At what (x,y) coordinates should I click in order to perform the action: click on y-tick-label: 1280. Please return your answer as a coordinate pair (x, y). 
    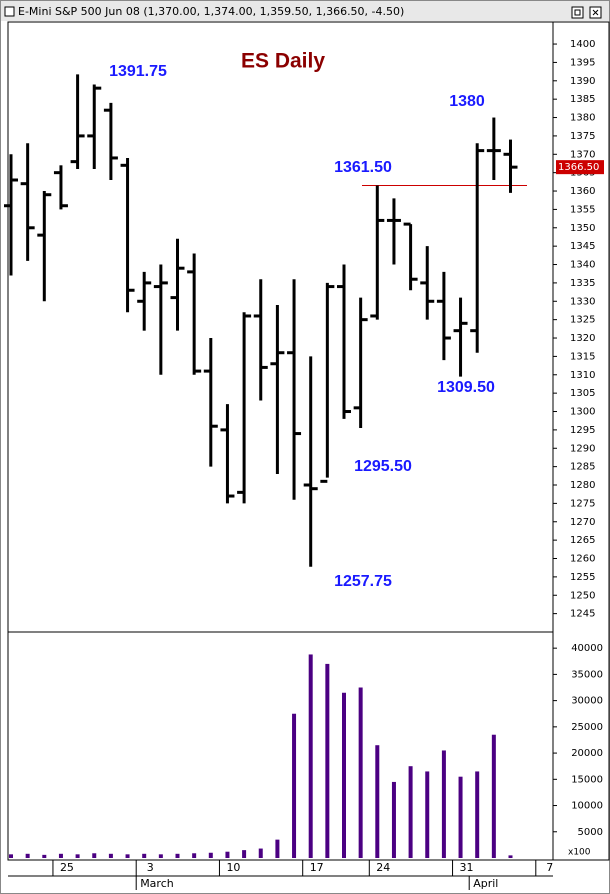
    Looking at the image, I should click on (582, 485).